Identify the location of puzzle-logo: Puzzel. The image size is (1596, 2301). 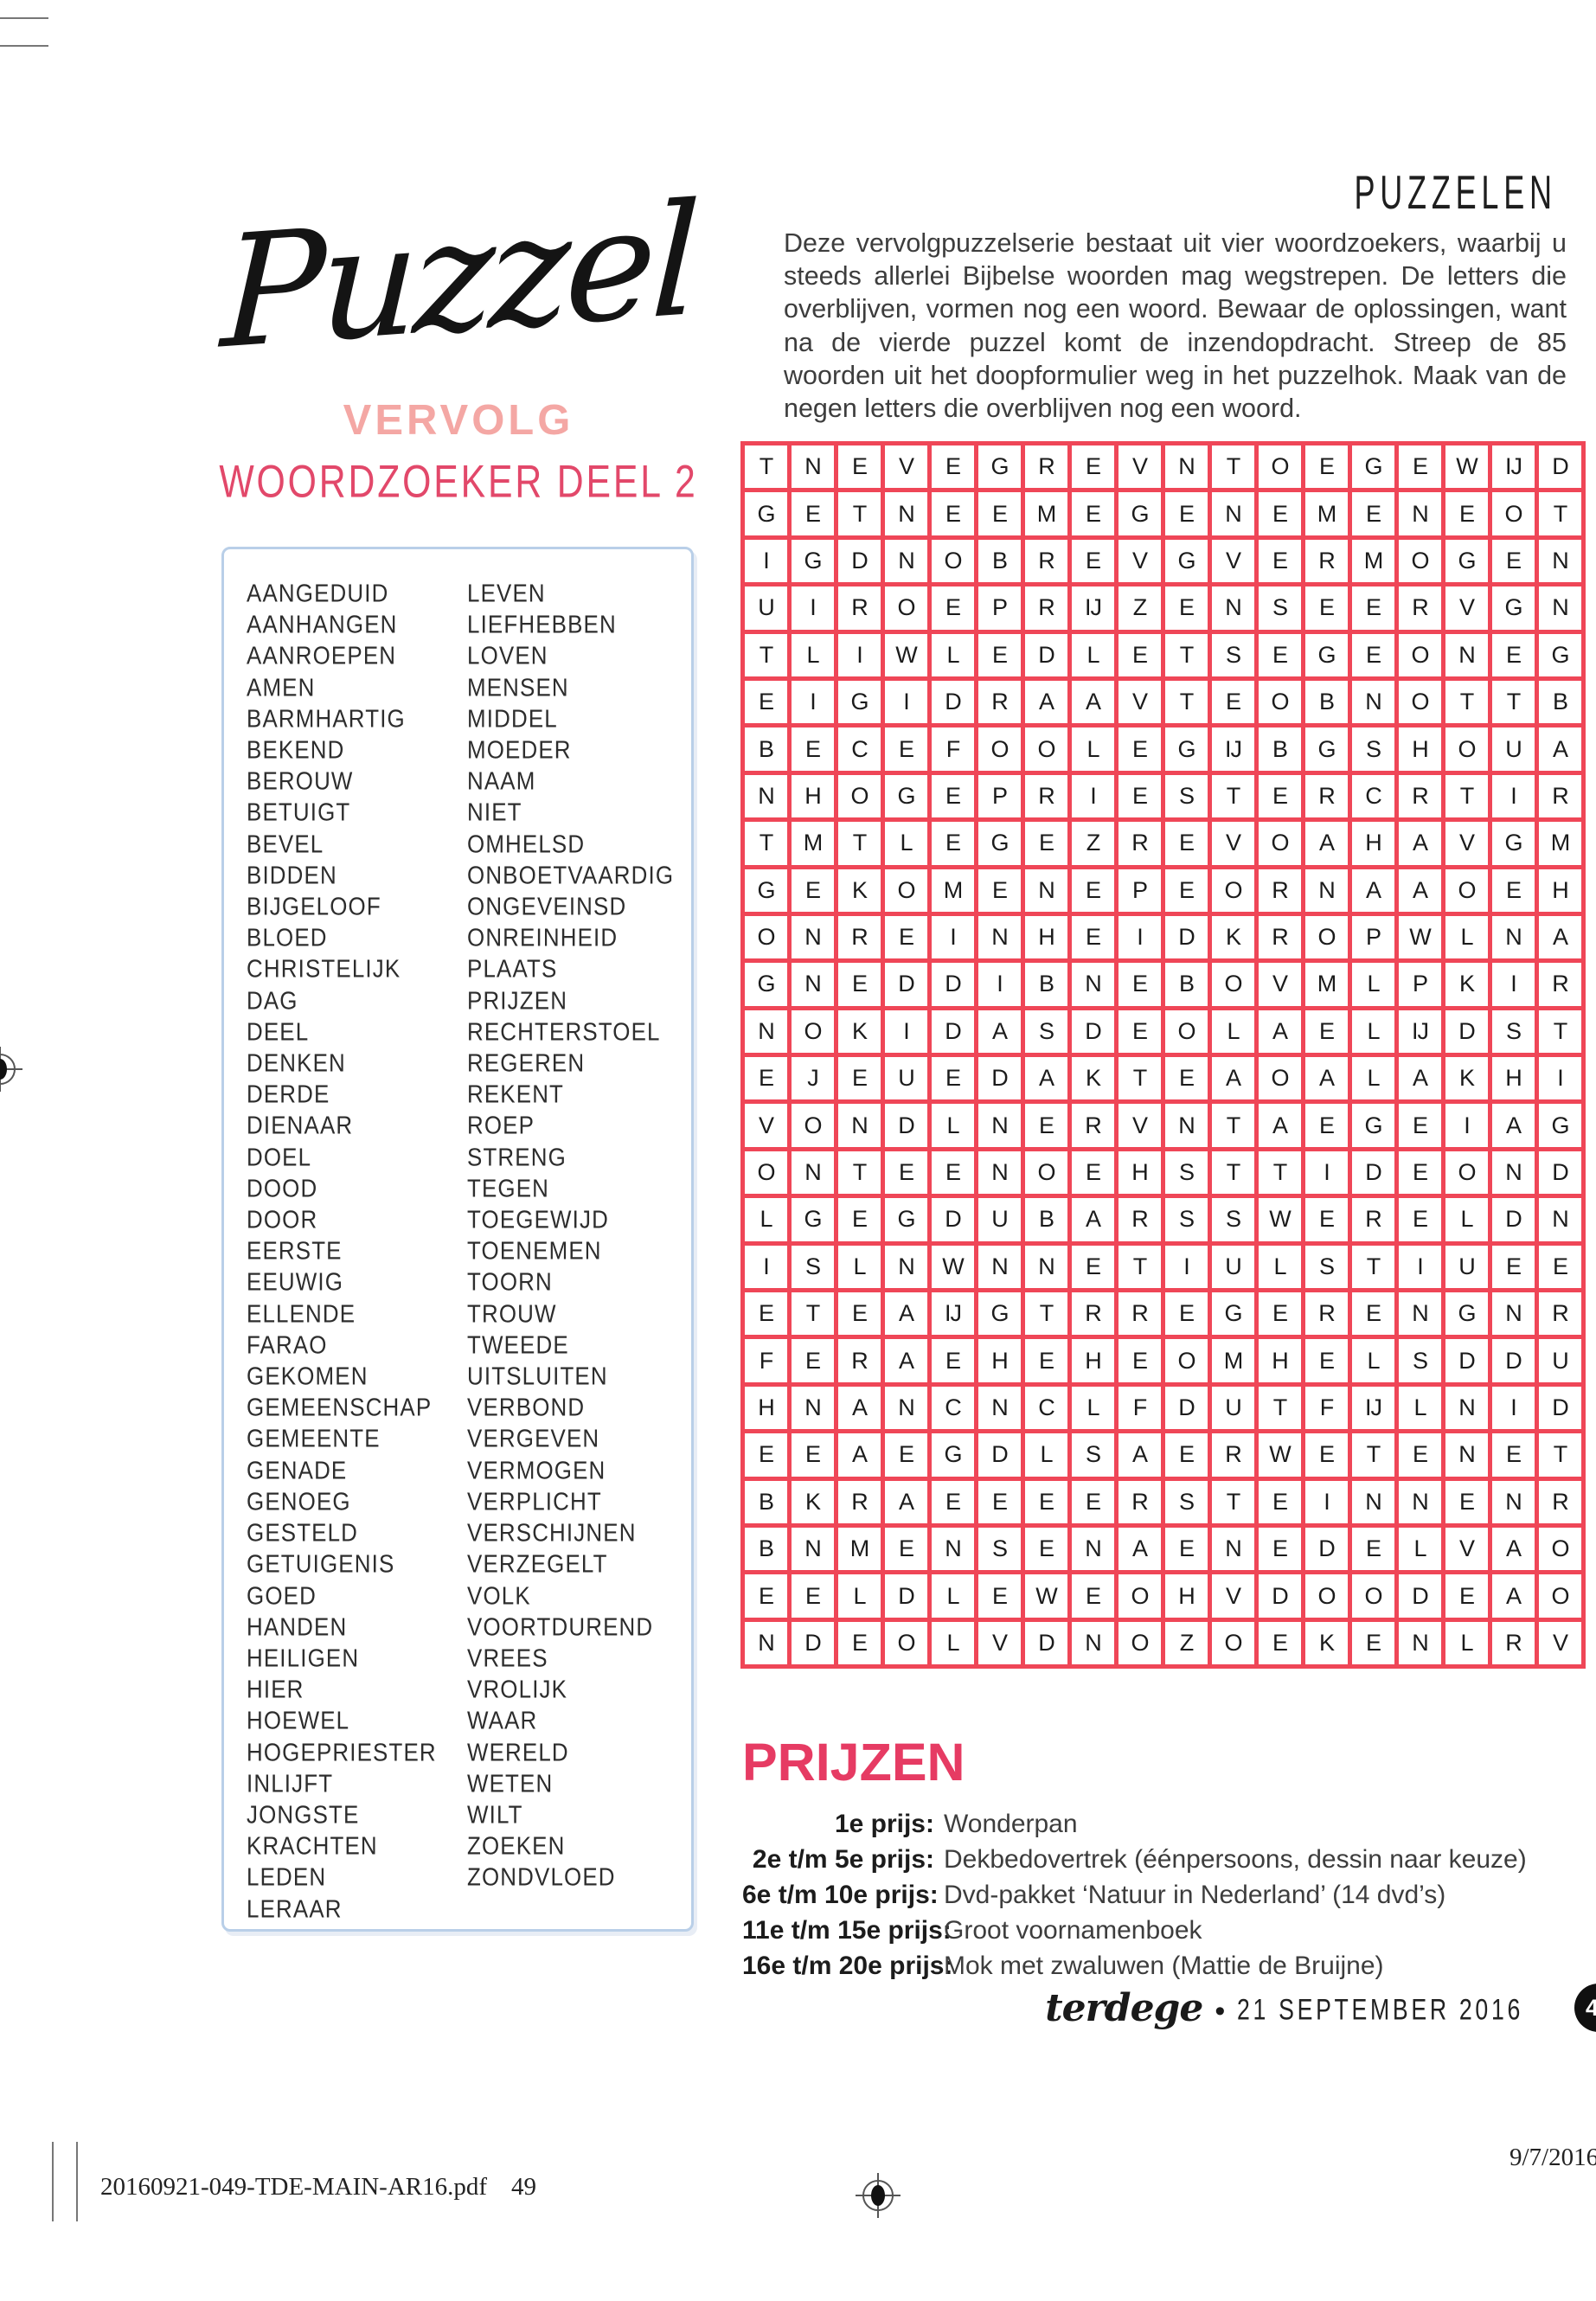
(459, 276).